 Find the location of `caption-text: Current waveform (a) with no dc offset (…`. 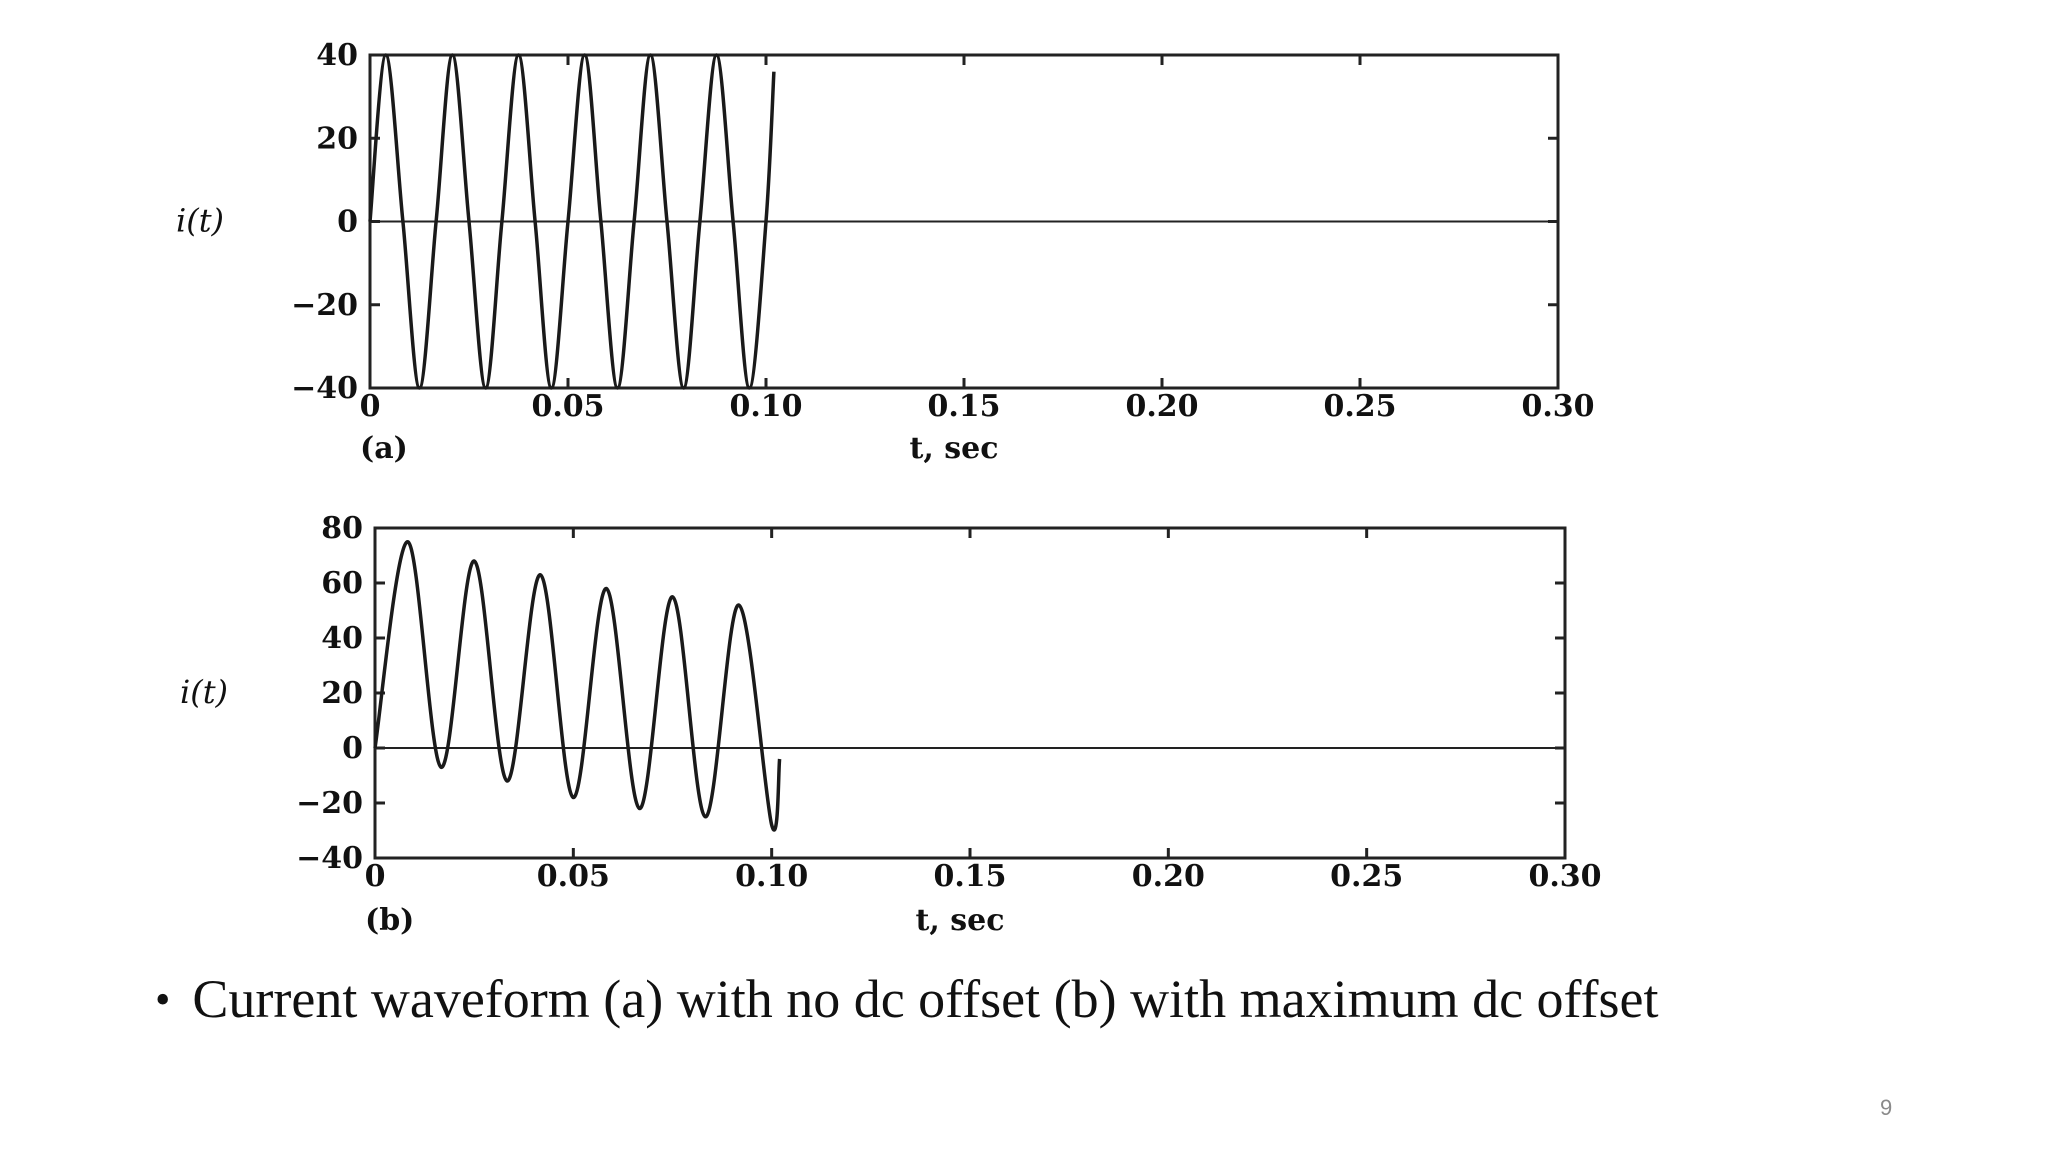

caption-text: Current waveform (a) with no dc offset (… is located at coordinates (925, 999).